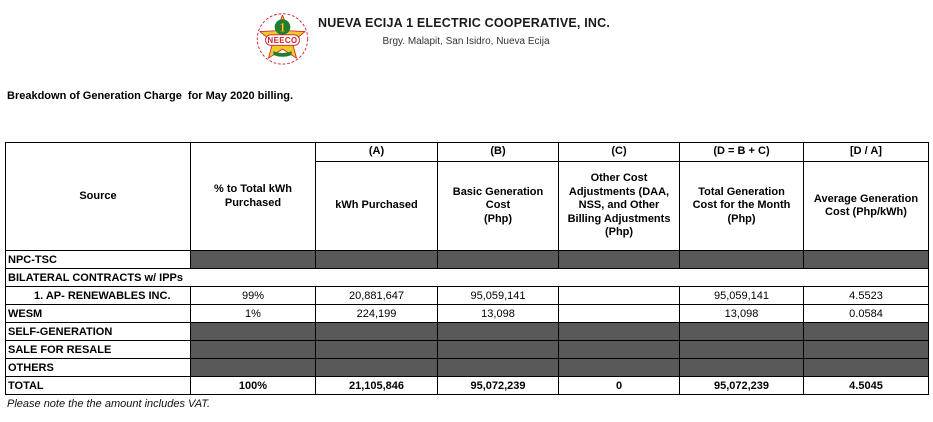  Describe the element at coordinates (741, 385) in the screenshot. I see `total-cost-cell: 95,072,239` at that location.